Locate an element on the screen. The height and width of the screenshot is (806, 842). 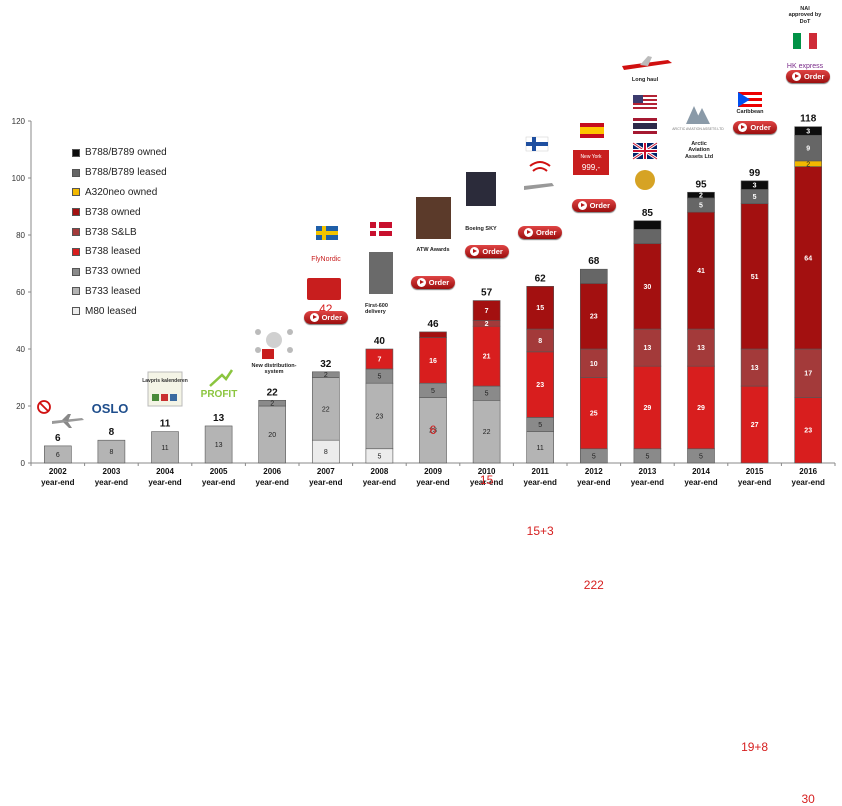
segment-label: 6 is located at coordinates (58, 455).